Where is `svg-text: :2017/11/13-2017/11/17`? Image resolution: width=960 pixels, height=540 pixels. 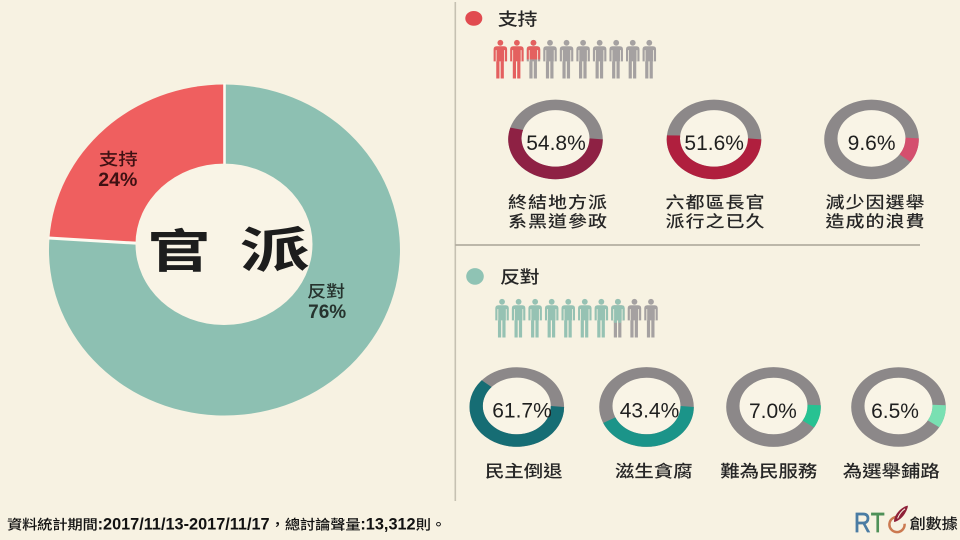 svg-text: :2017/11/13-2017/11/17 is located at coordinates (184, 525).